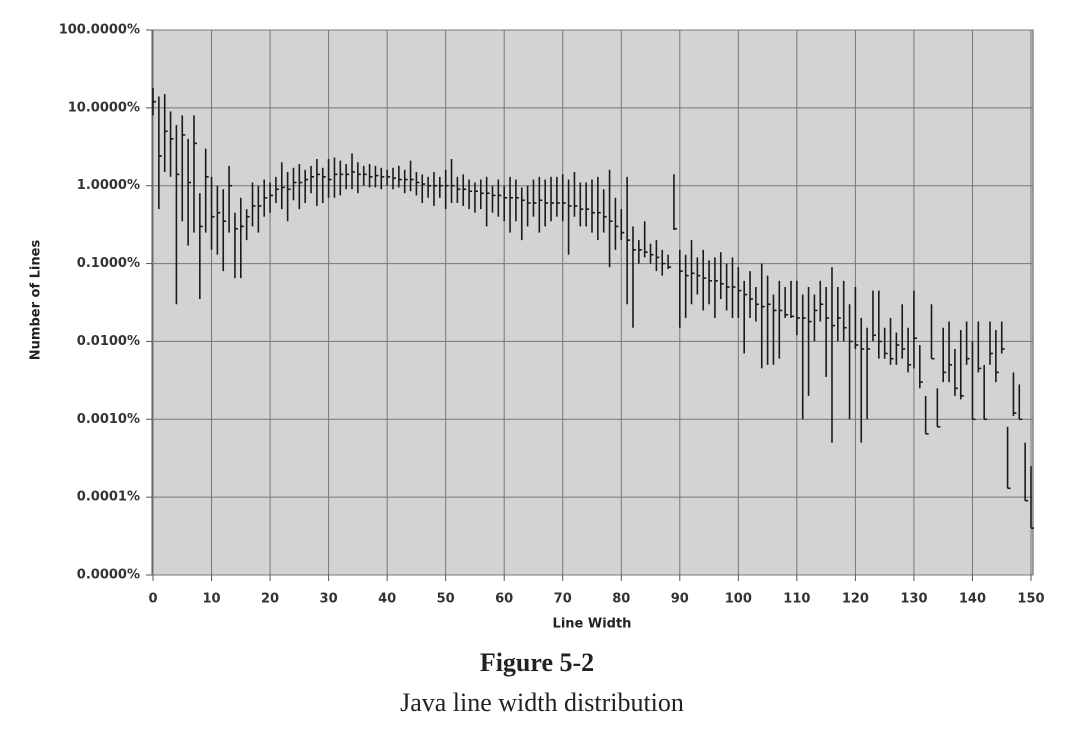 Image resolution: width=1075 pixels, height=734 pixels. What do you see at coordinates (99, 30) in the screenshot?
I see `y-tick-label: 100.0000%` at bounding box center [99, 30].